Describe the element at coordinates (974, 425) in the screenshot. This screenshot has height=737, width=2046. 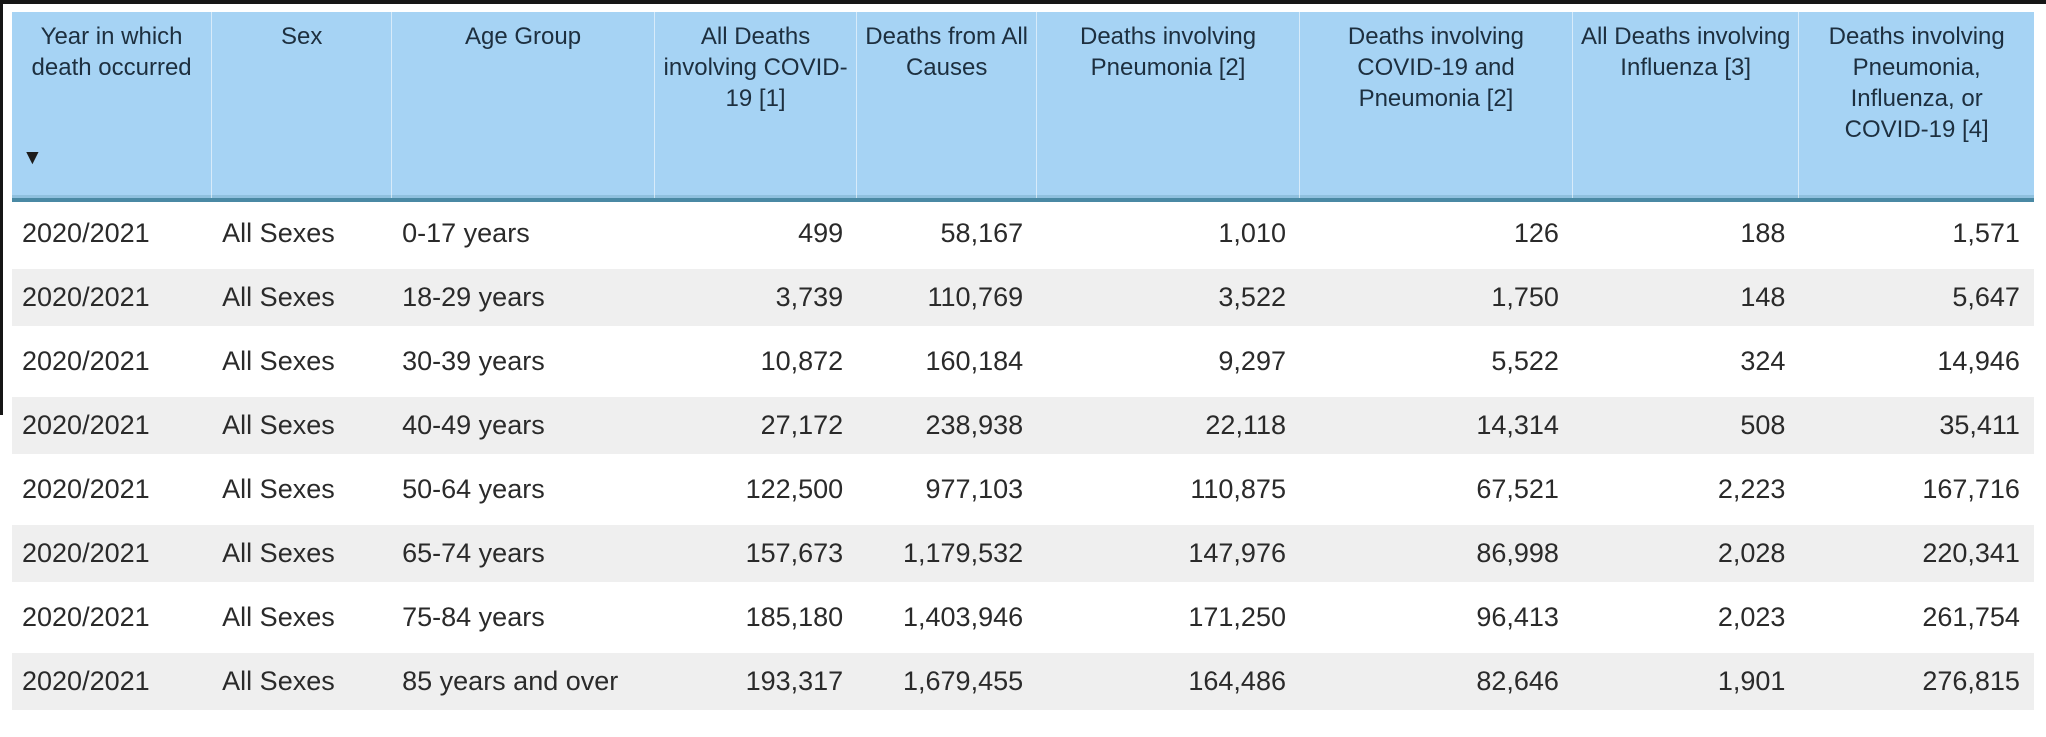
I see `cell-all-causes: 238,938` at that location.